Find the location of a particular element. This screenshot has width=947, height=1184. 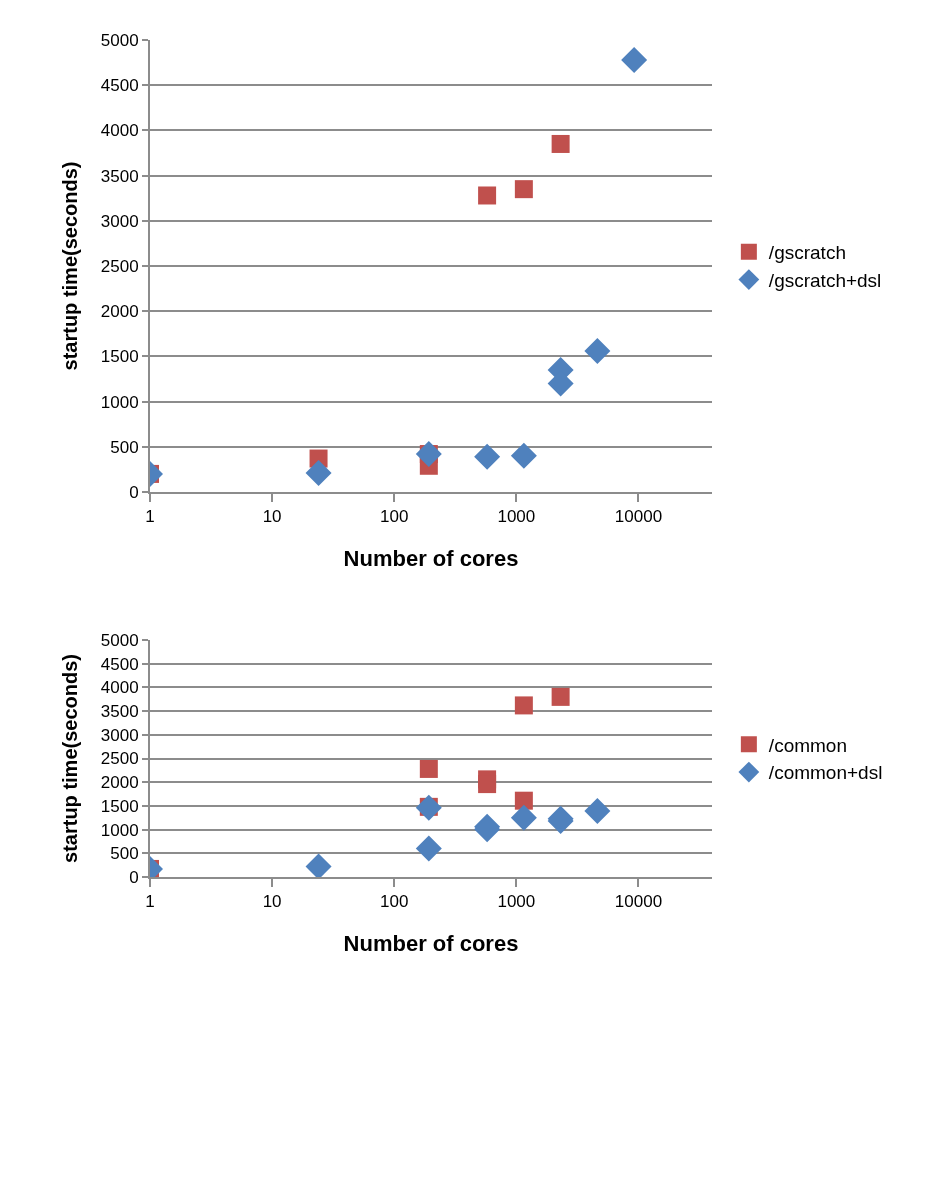

legend-label: /common is located at coordinates (807, 745).